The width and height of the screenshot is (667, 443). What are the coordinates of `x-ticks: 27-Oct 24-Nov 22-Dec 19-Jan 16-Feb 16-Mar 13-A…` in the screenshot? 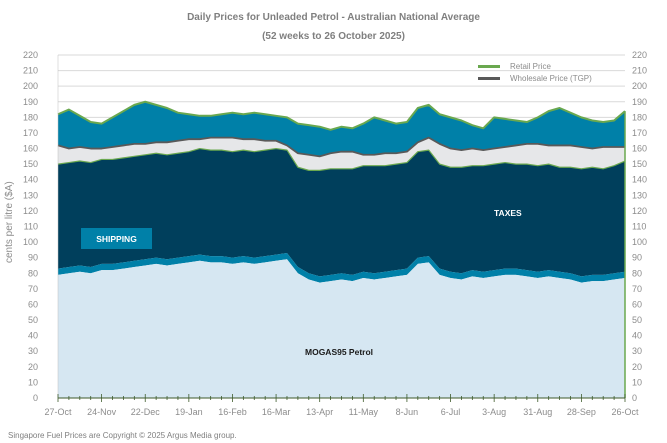 It's located at (341, 405).